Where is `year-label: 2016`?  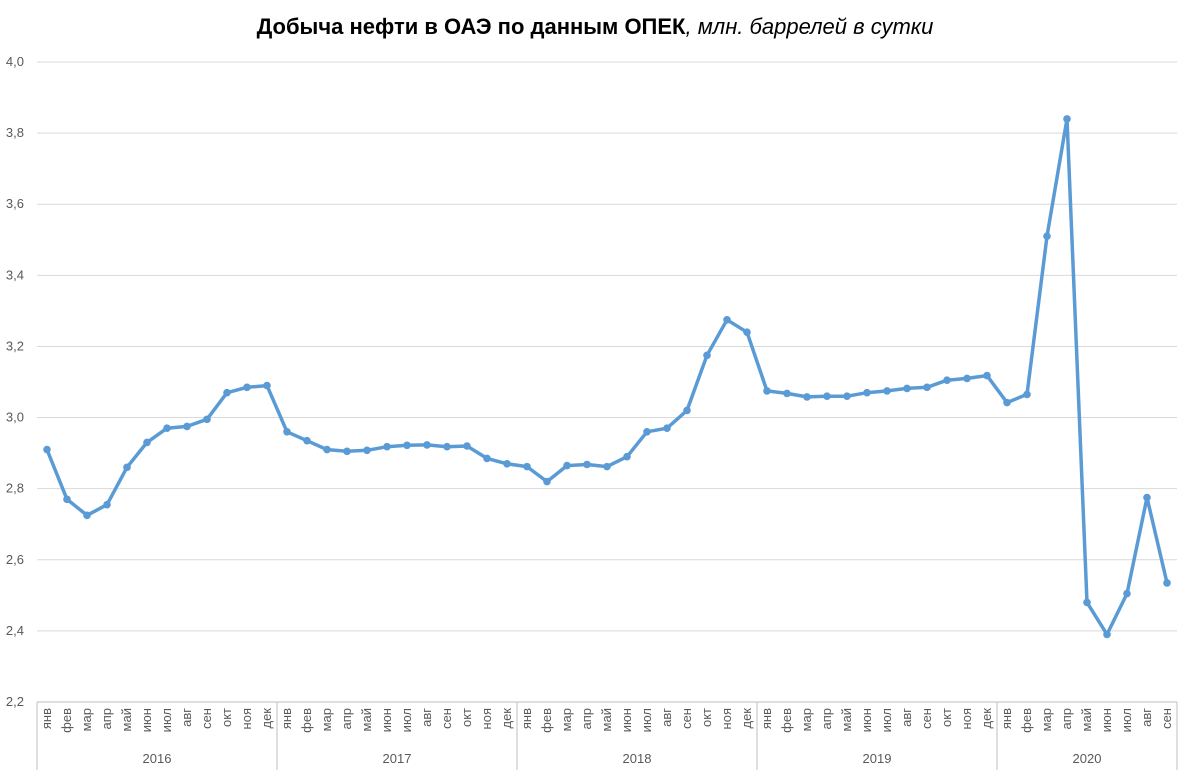 year-label: 2016 is located at coordinates (157, 758).